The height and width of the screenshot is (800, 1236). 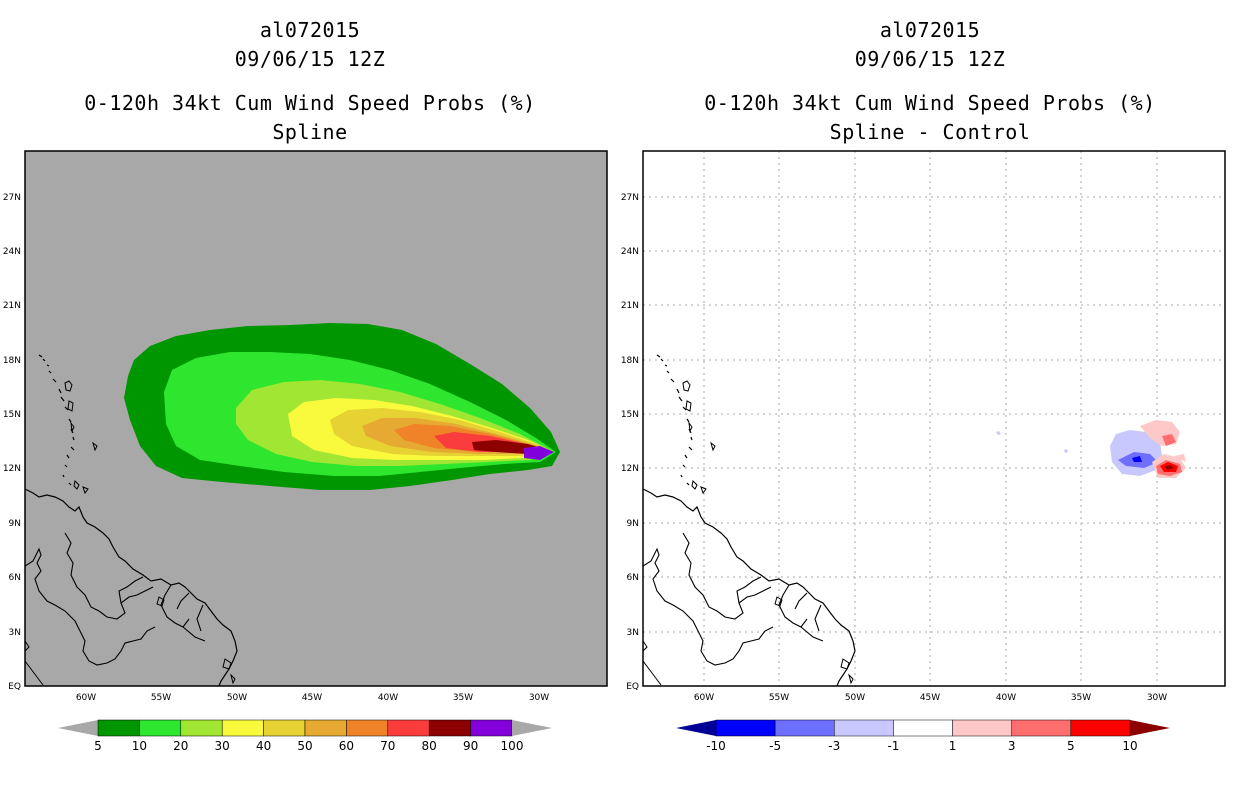 I want to click on right-colorbar-label: 10, so click(x=1129, y=746).